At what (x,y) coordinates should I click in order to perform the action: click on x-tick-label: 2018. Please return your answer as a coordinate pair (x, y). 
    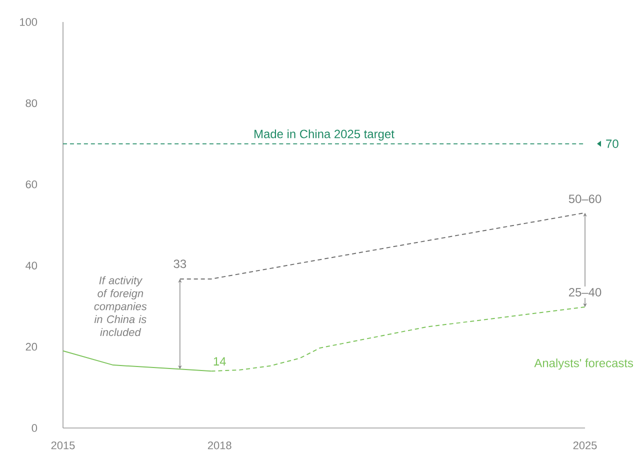
    Looking at the image, I should click on (220, 446).